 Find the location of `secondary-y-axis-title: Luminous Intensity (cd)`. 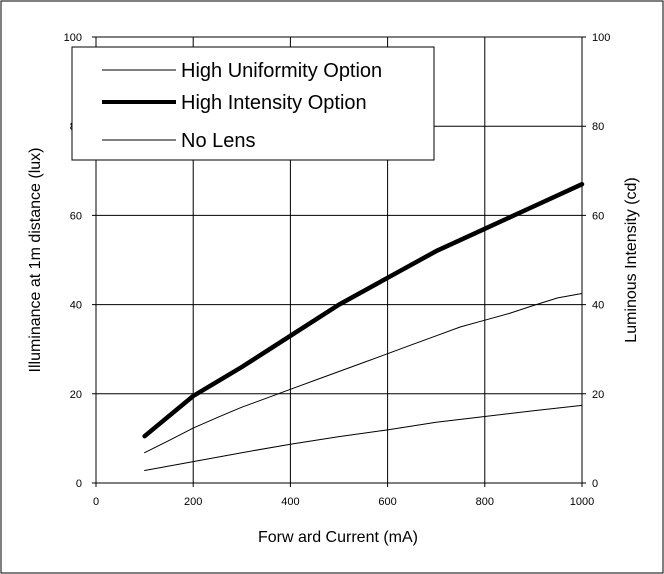

secondary-y-axis-title: Luminous Intensity (cd) is located at coordinates (631, 259).